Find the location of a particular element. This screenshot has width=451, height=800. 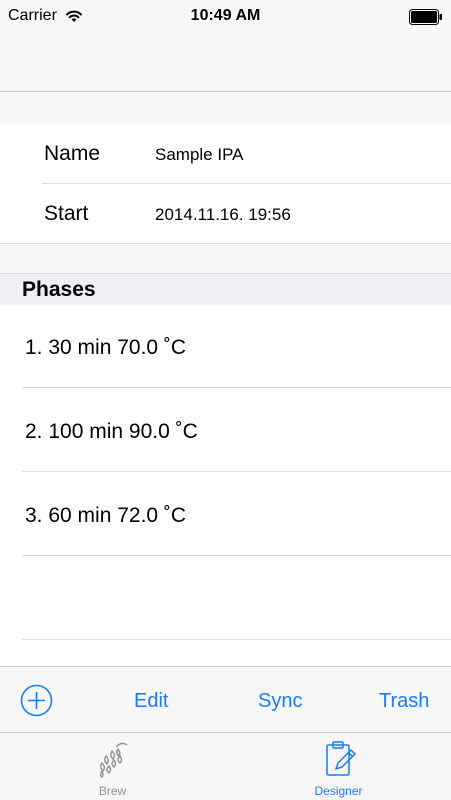

start-row: Start 2014.11.16. 19:56 is located at coordinates (225, 214).